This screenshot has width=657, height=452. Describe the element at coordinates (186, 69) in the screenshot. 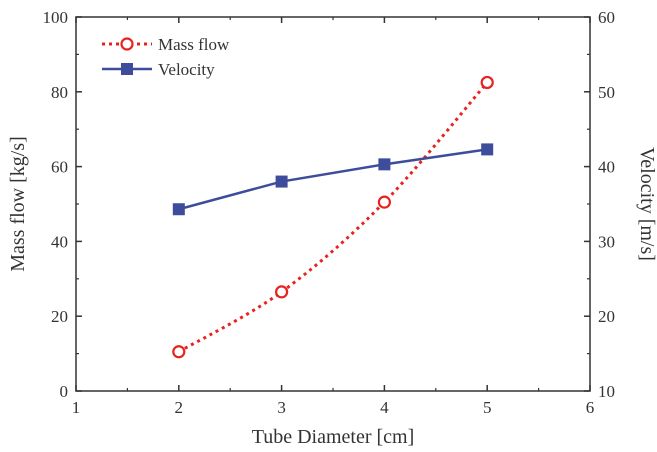

I see `legend-label: Velocity` at that location.